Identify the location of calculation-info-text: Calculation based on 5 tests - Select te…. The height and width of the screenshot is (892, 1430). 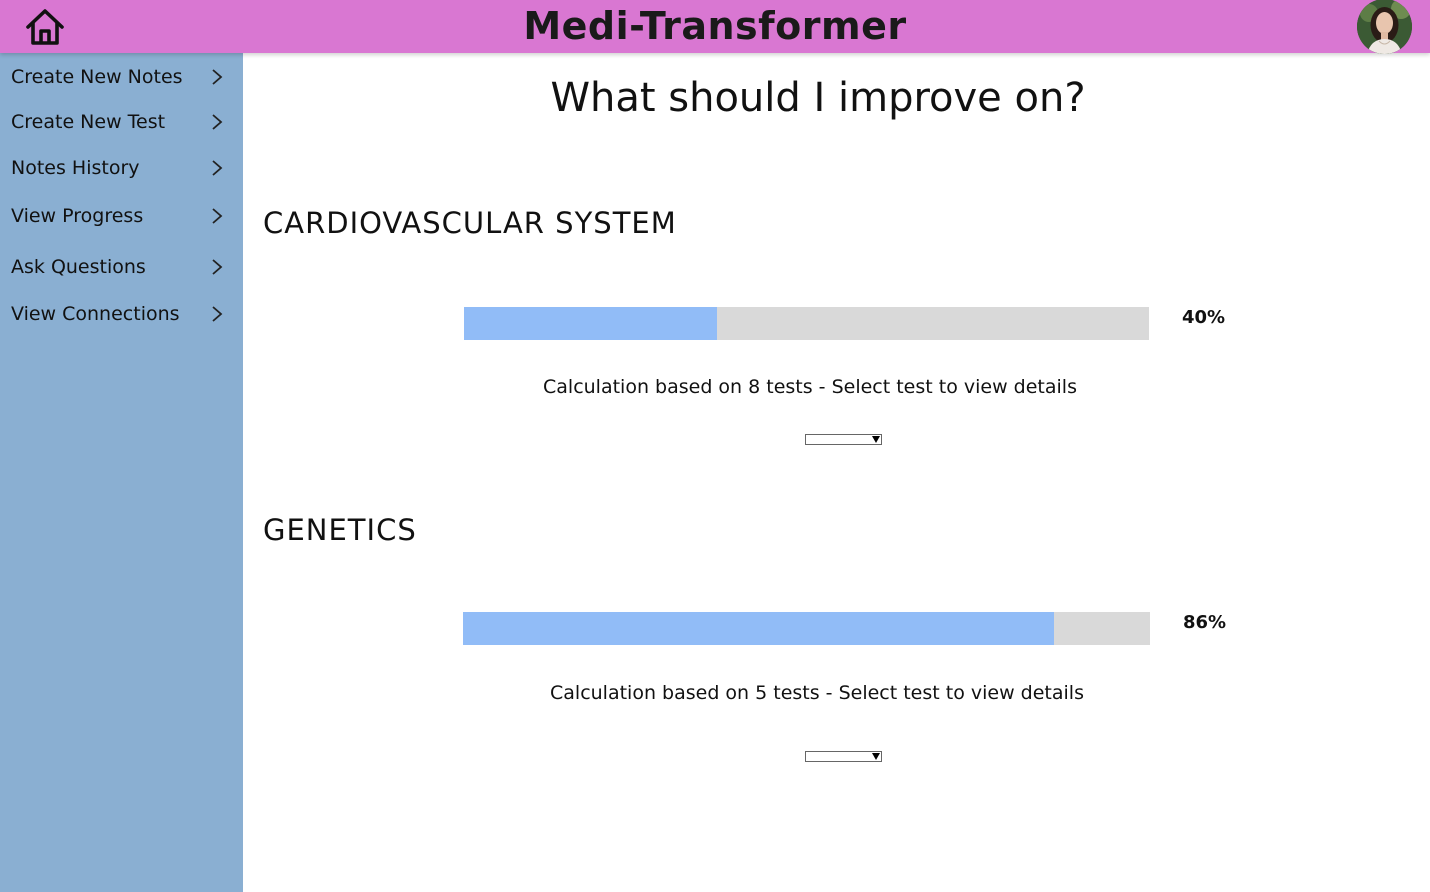
(817, 693).